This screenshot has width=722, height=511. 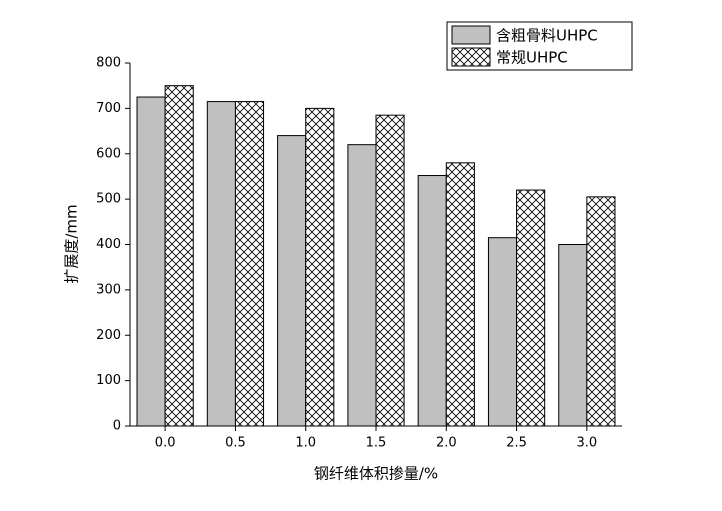 I want to click on y-tick-label: 500, so click(x=108, y=199).